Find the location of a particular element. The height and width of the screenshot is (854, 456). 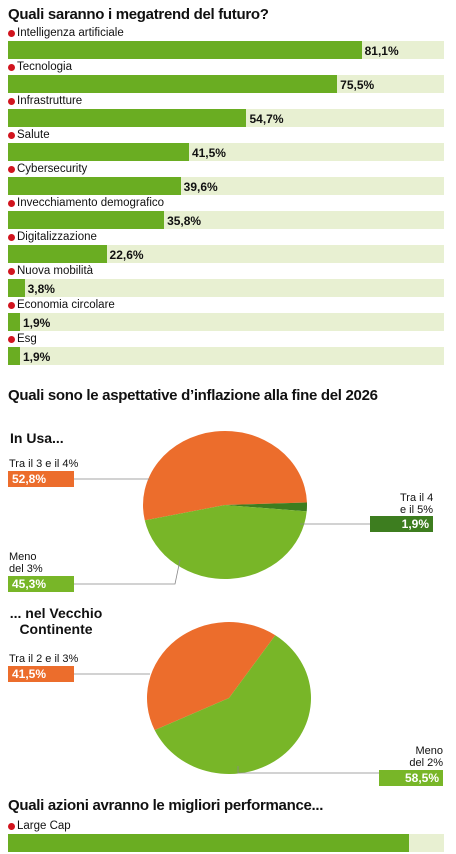

bar-track: 41,5% is located at coordinates (226, 152).